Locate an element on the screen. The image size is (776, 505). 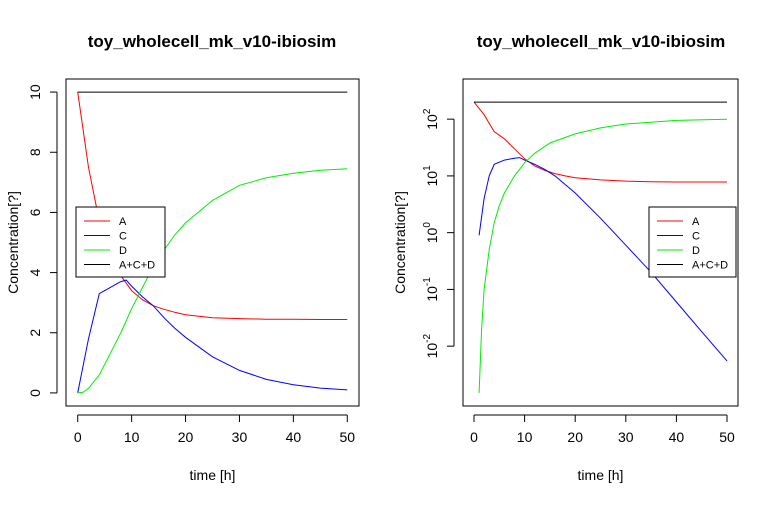
series-line-c is located at coordinates (212, 336).